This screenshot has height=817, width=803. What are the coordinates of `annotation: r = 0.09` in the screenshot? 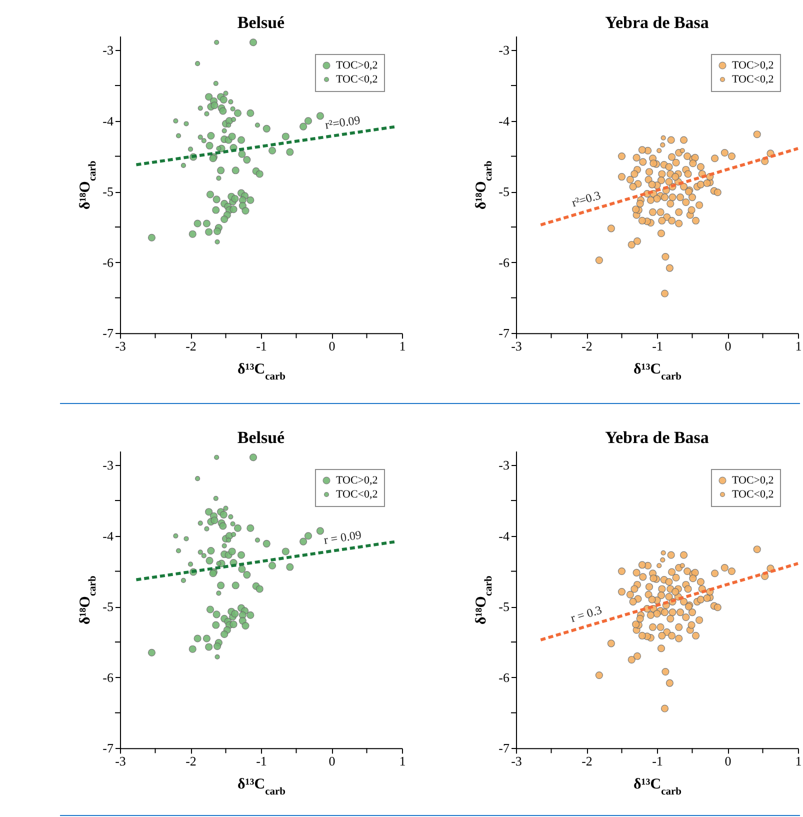 It's located at (342, 537).